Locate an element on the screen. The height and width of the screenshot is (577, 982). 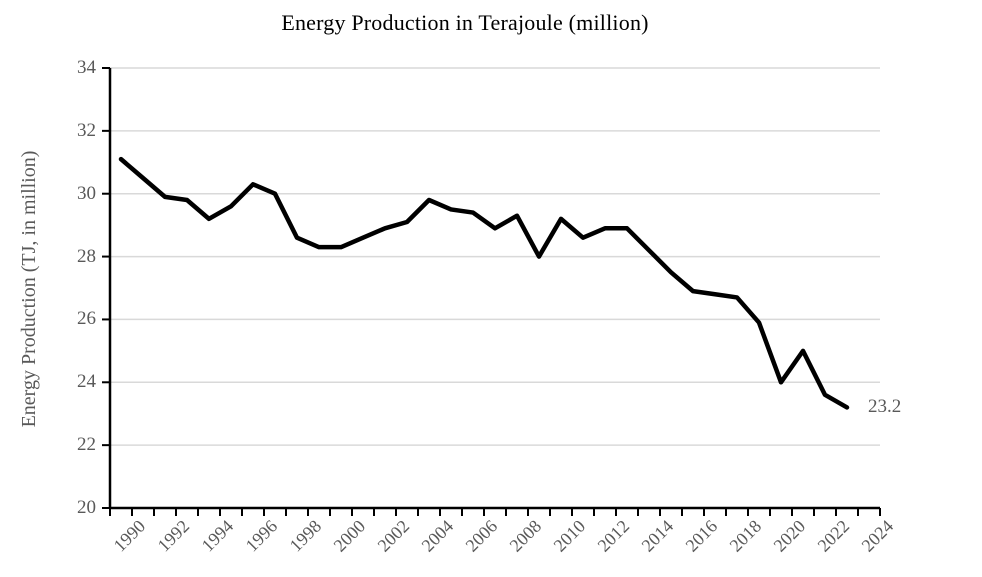
y-tick-label: 32 is located at coordinates (86, 130).